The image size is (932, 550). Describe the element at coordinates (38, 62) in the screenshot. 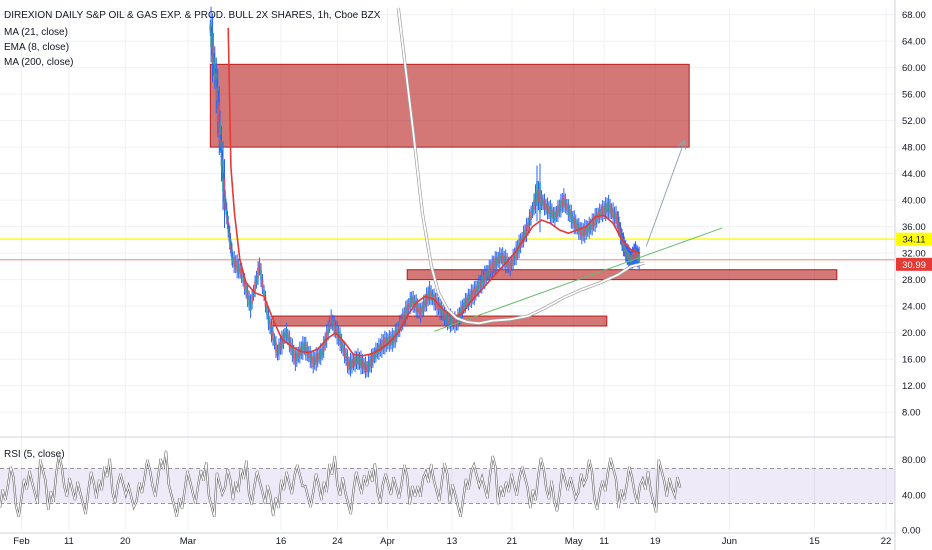

I see `indicator-ma200-label: MA (200, close)` at that location.